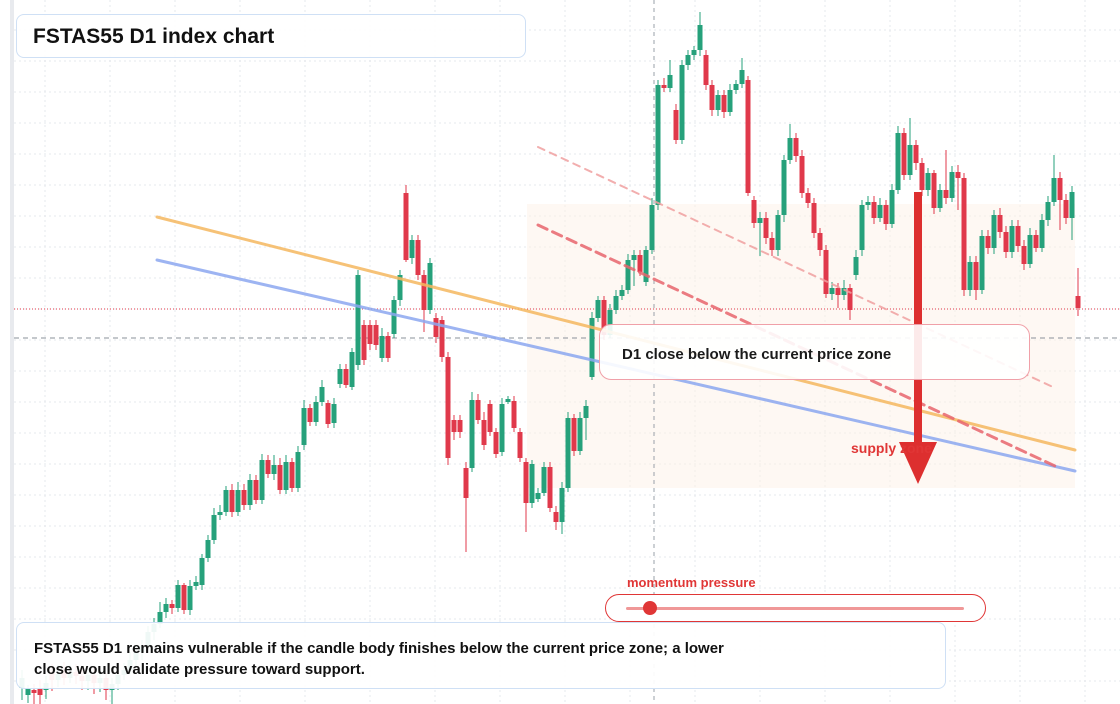  I want to click on momentum-gauge, so click(795, 608).